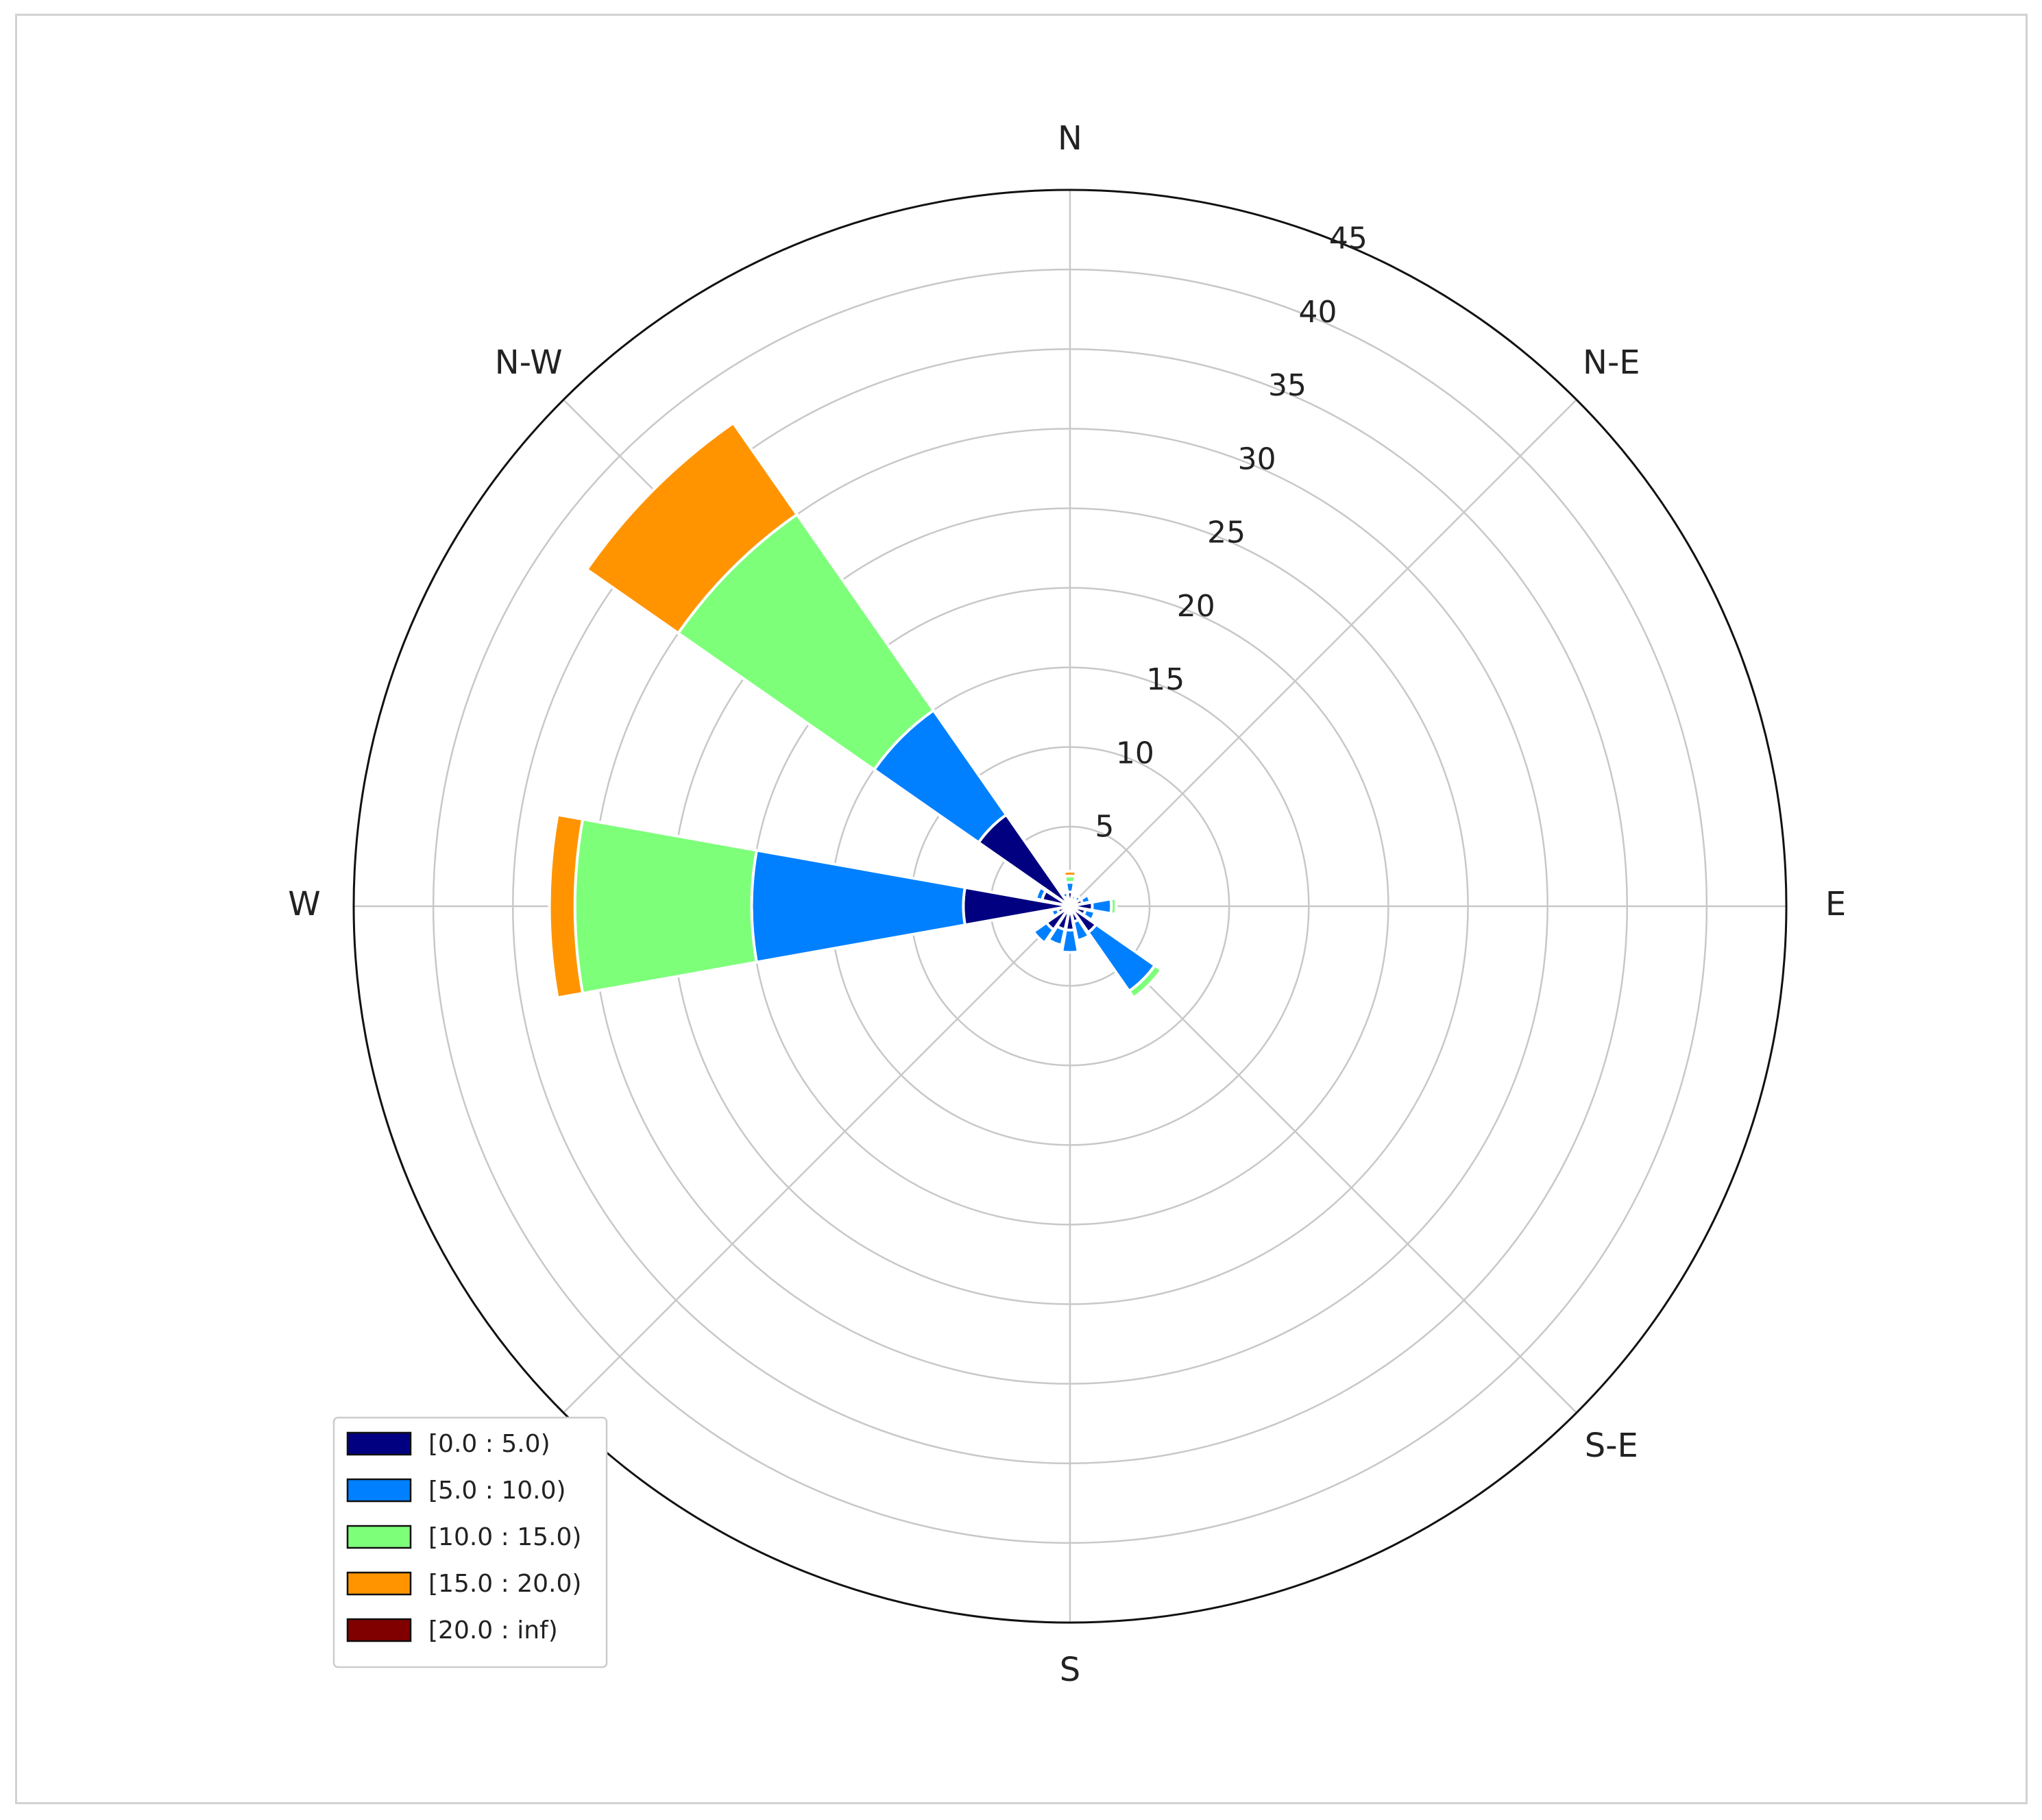 The height and width of the screenshot is (1820, 2042). Describe the element at coordinates (304, 904) in the screenshot. I see `direction-label: W` at that location.